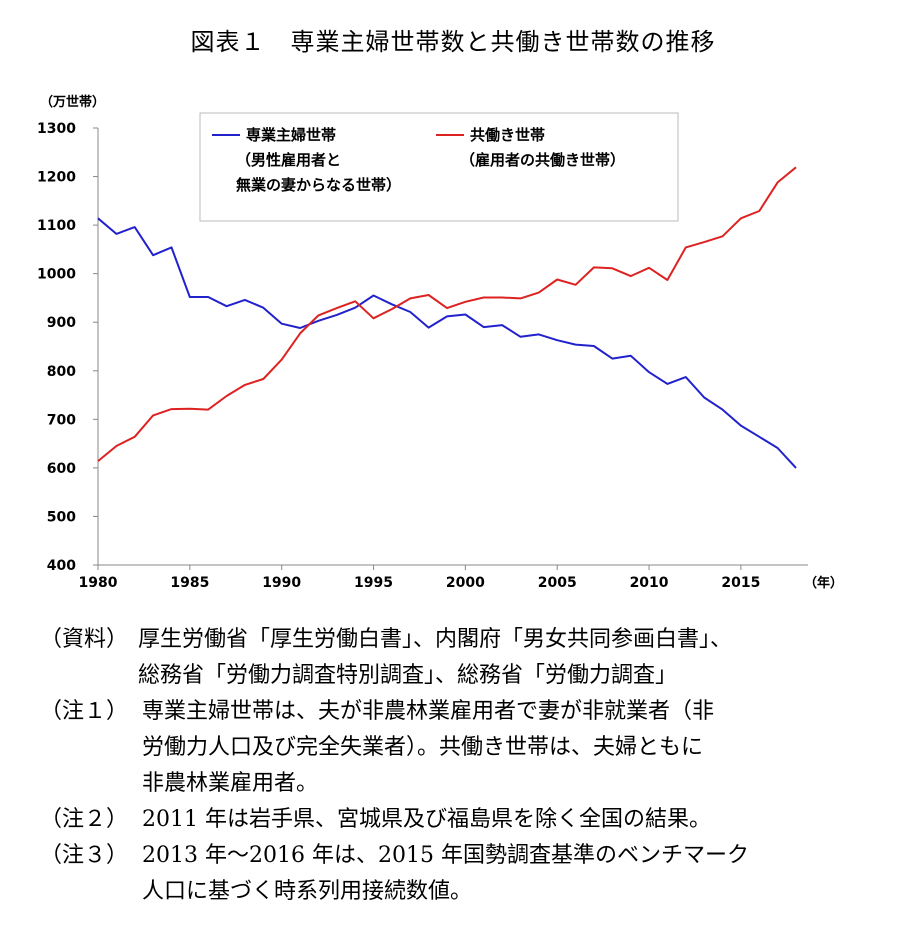 The image size is (906, 938). What do you see at coordinates (423, 747) in the screenshot?
I see `note-line: 労働力人口及び完全失業者）。共働き世帯は、夫婦ともに` at bounding box center [423, 747].